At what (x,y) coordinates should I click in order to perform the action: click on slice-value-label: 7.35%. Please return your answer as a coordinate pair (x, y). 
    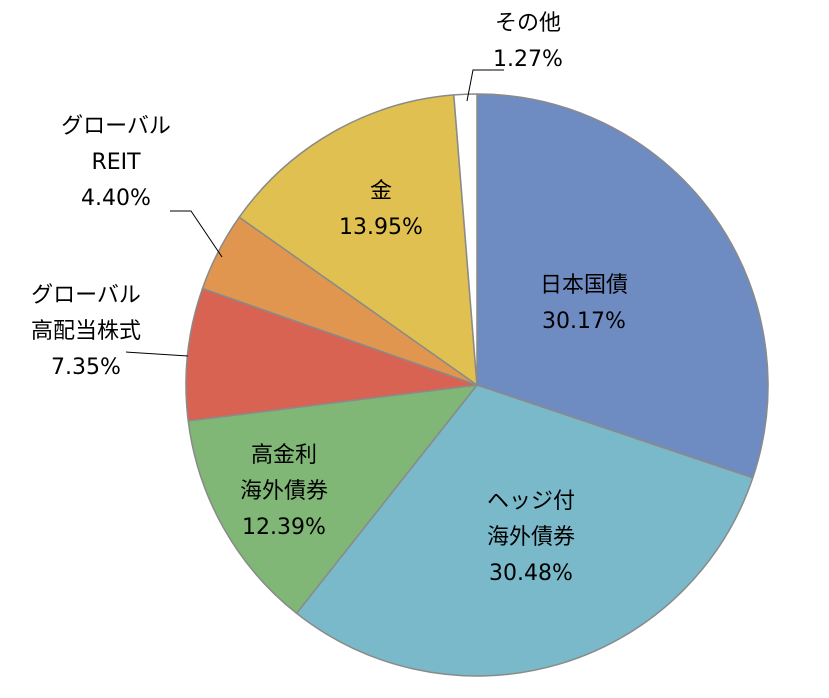
    Looking at the image, I should click on (86, 367).